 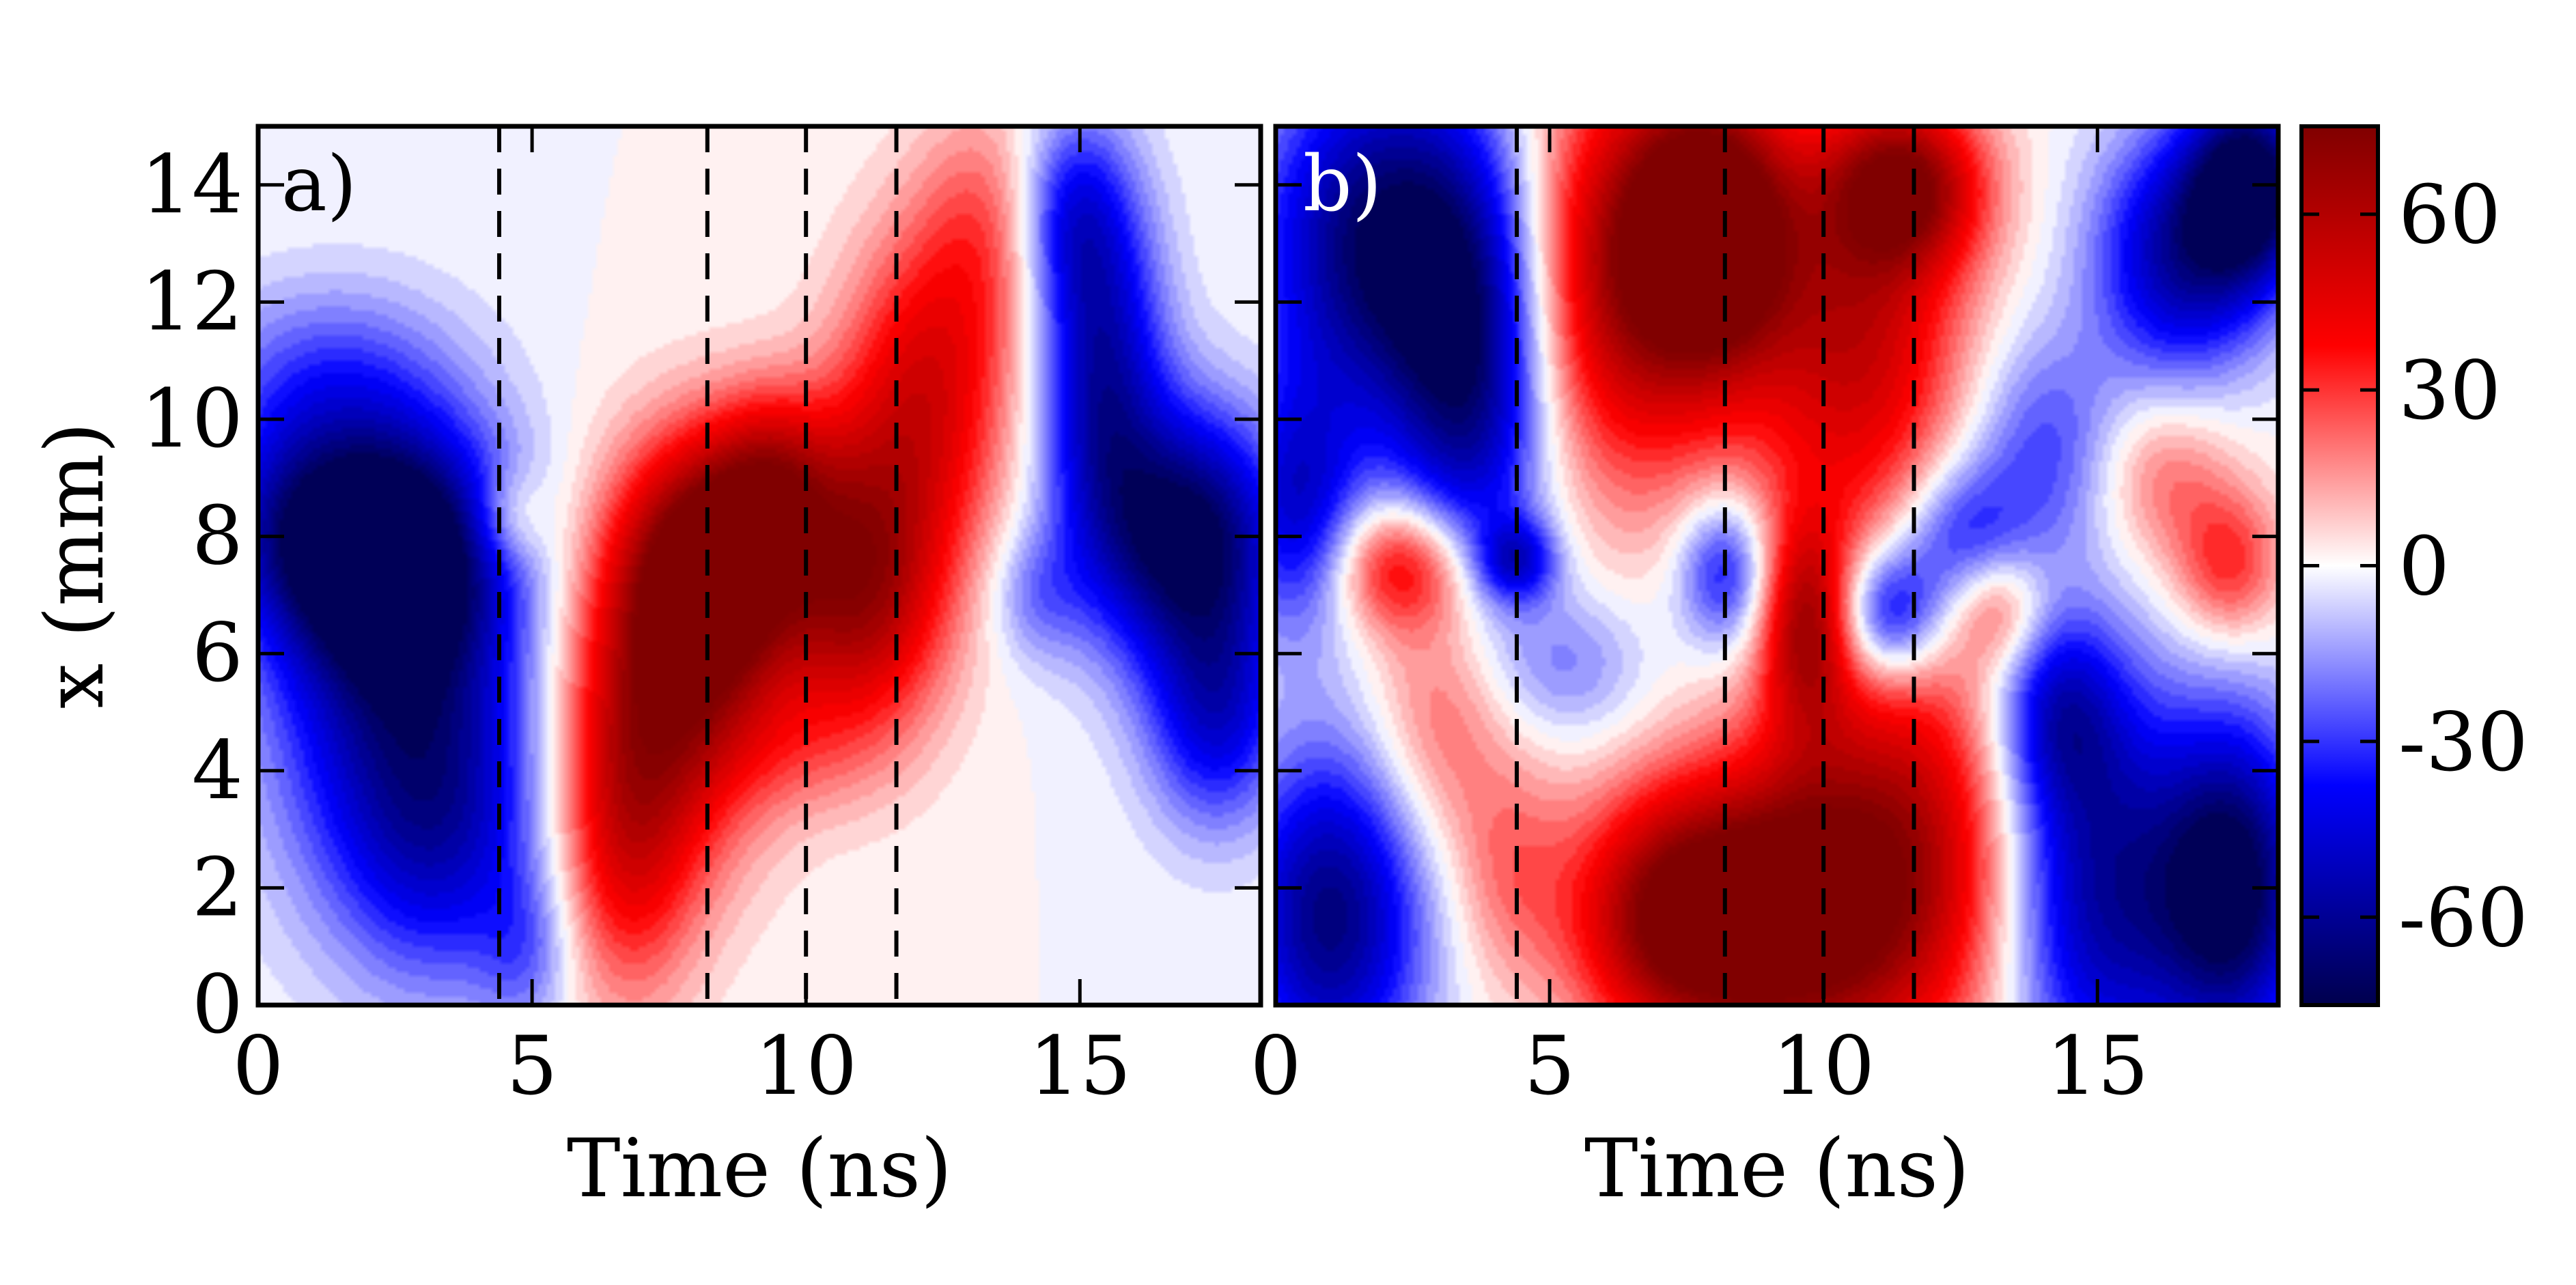 I want to click on panel-b-xlabel: Time (ns), so click(x=1777, y=1168).